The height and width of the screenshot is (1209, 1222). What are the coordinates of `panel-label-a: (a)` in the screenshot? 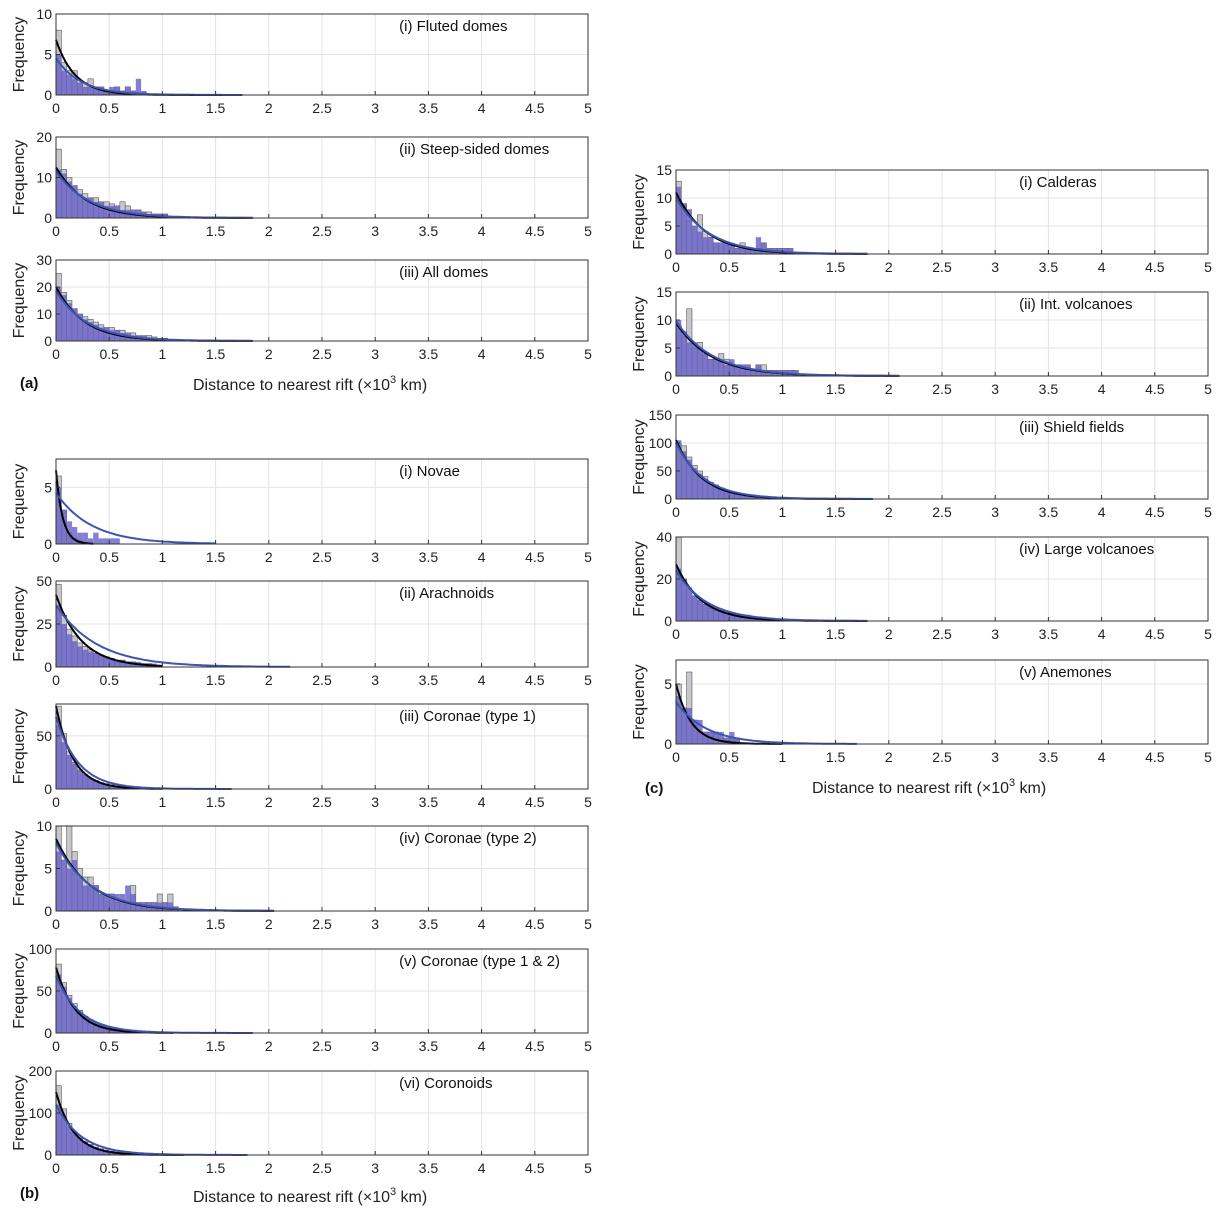 It's located at (29, 383).